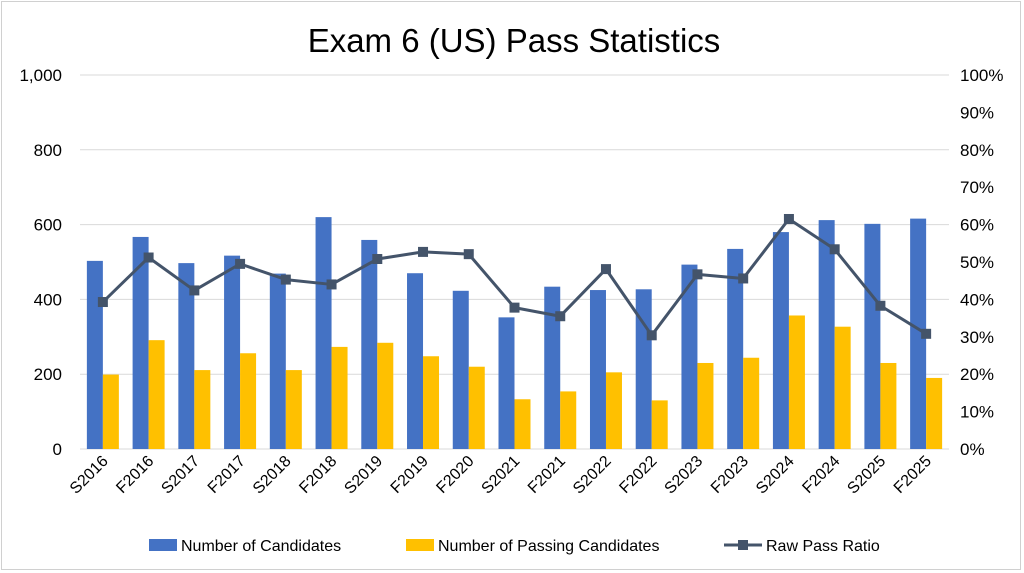  What do you see at coordinates (40, 75) in the screenshot?
I see `y-left-tick-label: 1,000` at bounding box center [40, 75].